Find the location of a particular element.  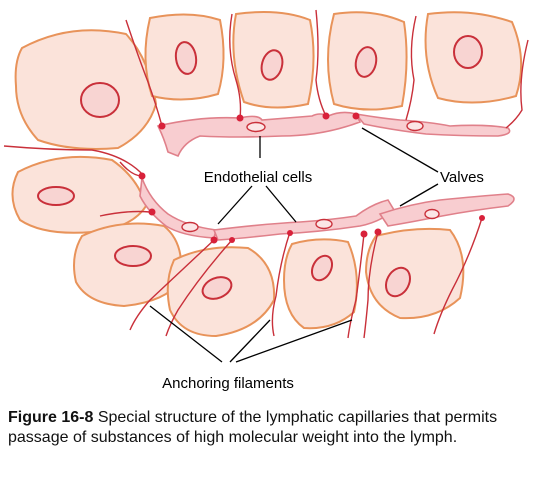

endothelial-nuclei is located at coordinates (310, 176).